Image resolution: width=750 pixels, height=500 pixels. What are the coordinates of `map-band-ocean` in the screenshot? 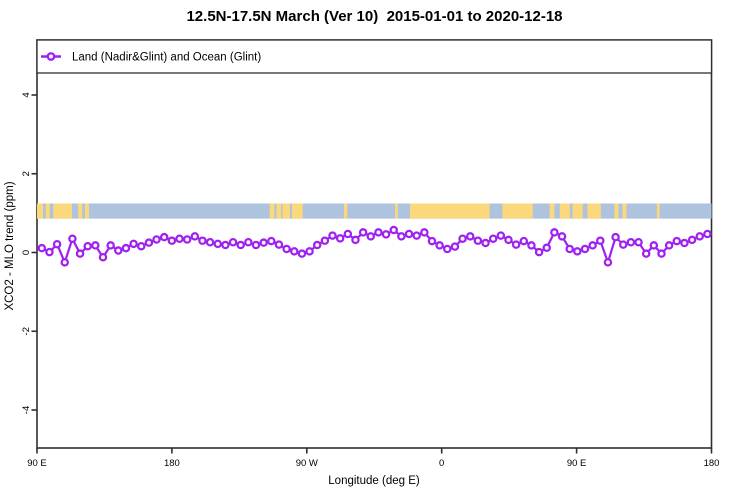 It's located at (374, 211).